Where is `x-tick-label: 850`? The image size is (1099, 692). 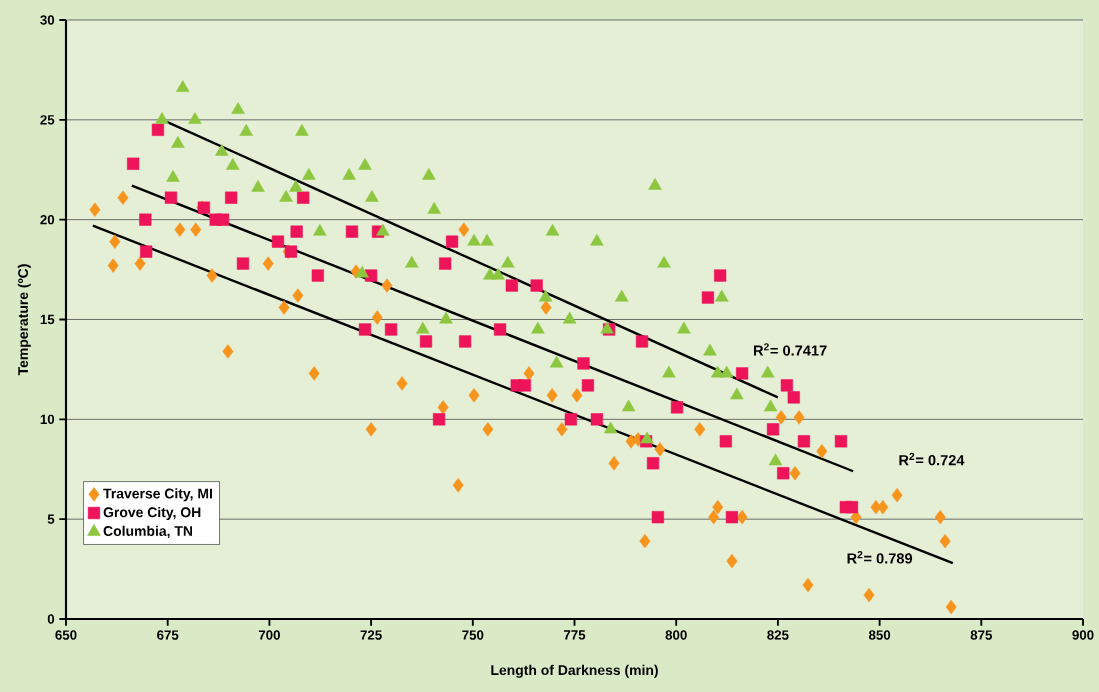
x-tick-label: 850 is located at coordinates (879, 635).